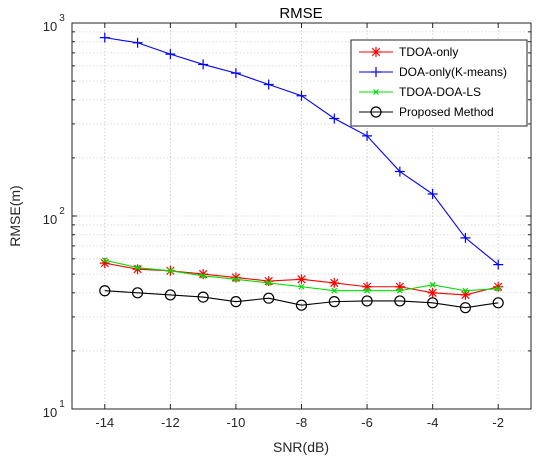  I want to click on x-tick-label: -4, so click(433, 422).